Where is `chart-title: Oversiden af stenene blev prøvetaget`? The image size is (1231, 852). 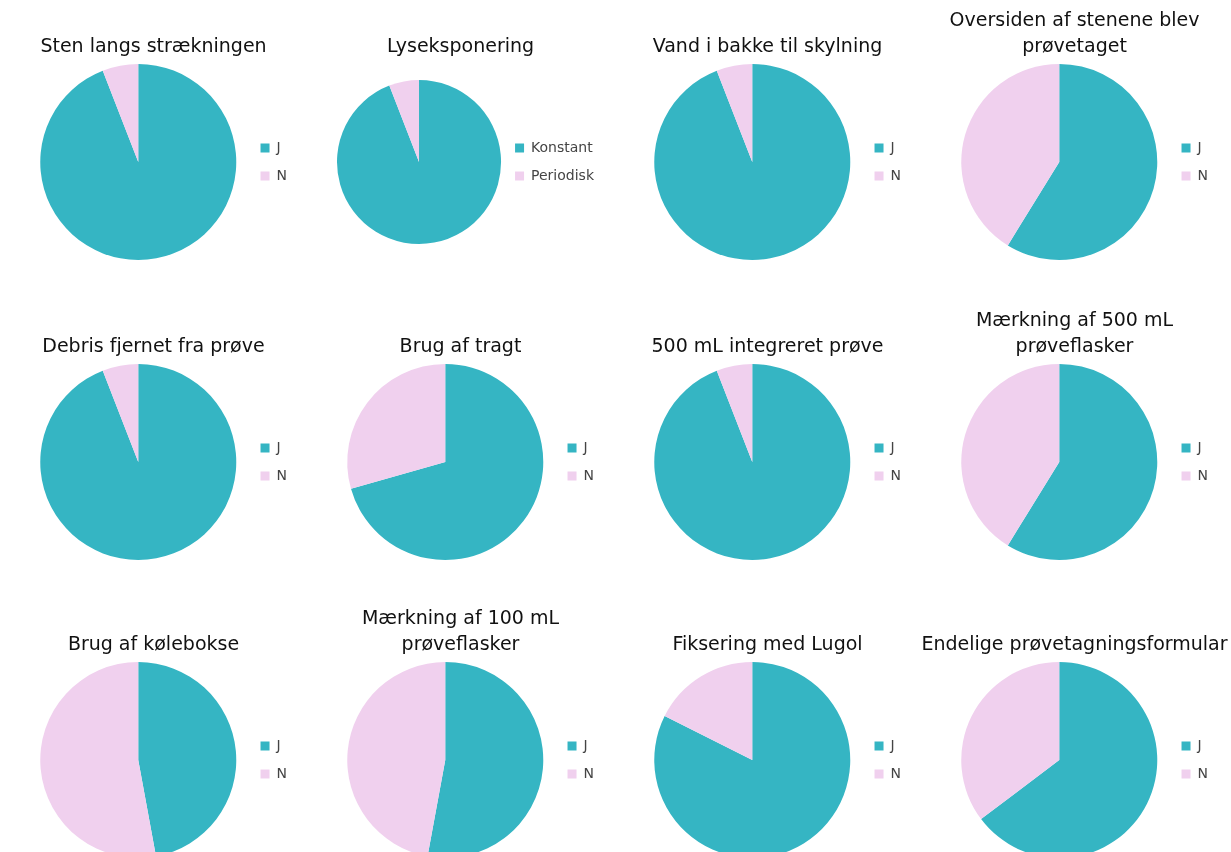
chart-title: Oversiden af stenene blev prøvetaget is located at coordinates (1074, 32).